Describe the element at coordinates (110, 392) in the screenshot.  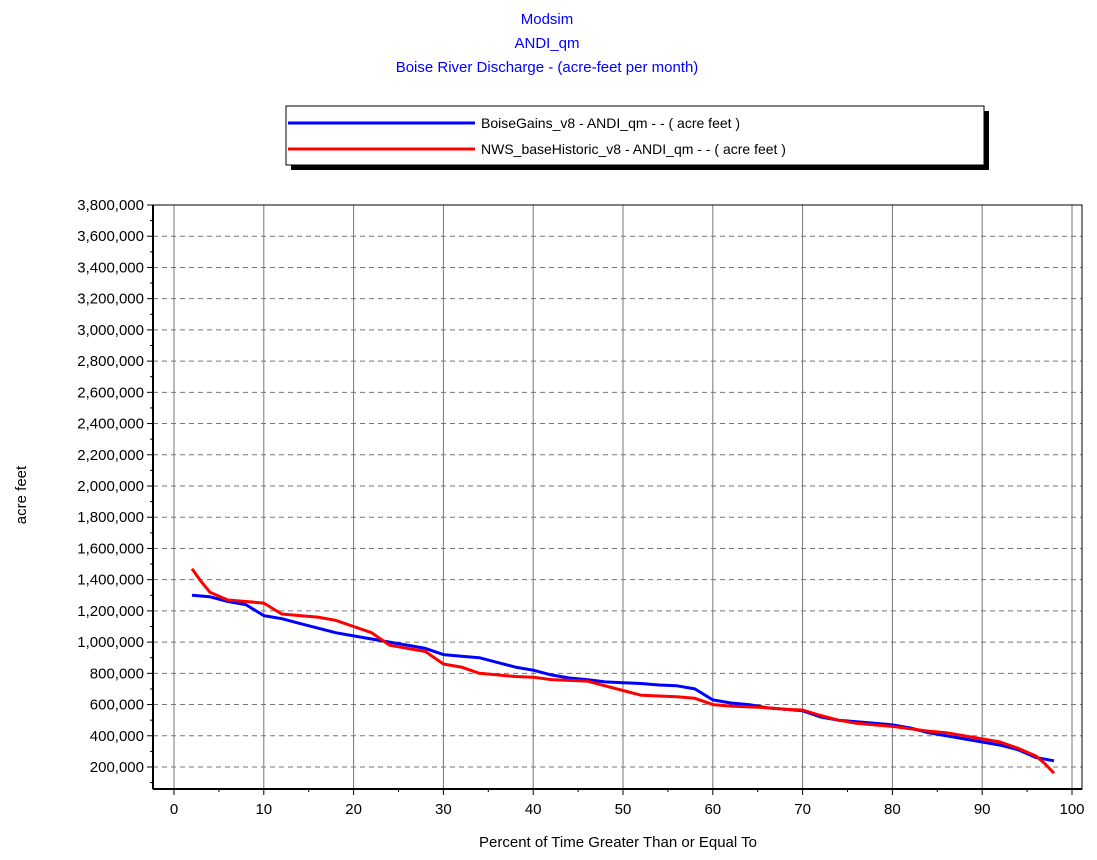
I see `y-tick-label: 2,600,000` at that location.